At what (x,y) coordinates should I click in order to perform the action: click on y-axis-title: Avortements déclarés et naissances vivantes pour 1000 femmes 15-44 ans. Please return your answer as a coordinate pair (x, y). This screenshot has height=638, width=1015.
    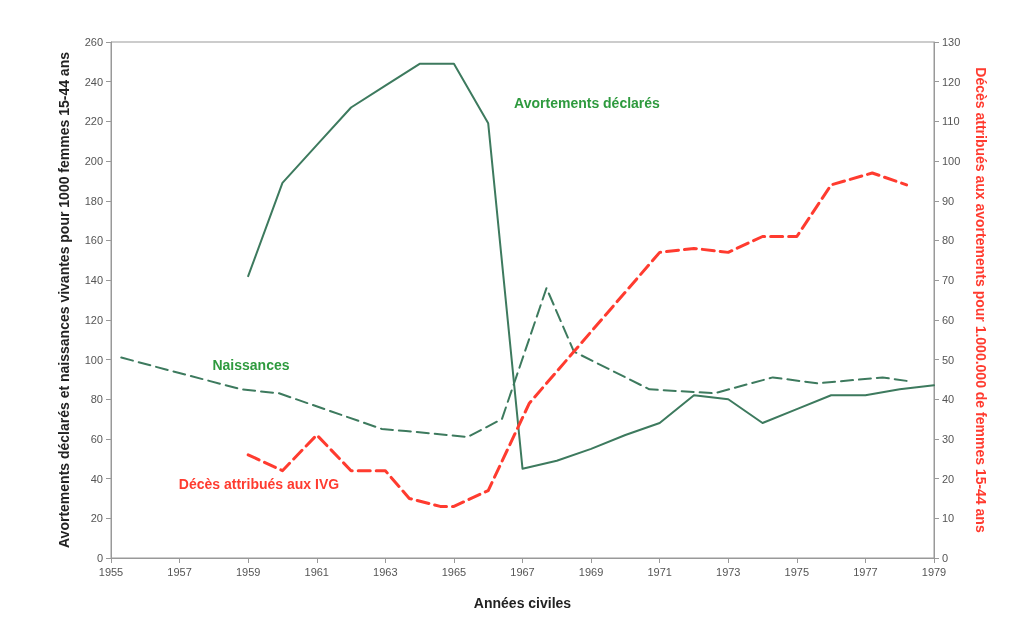
    Looking at the image, I should click on (64, 299).